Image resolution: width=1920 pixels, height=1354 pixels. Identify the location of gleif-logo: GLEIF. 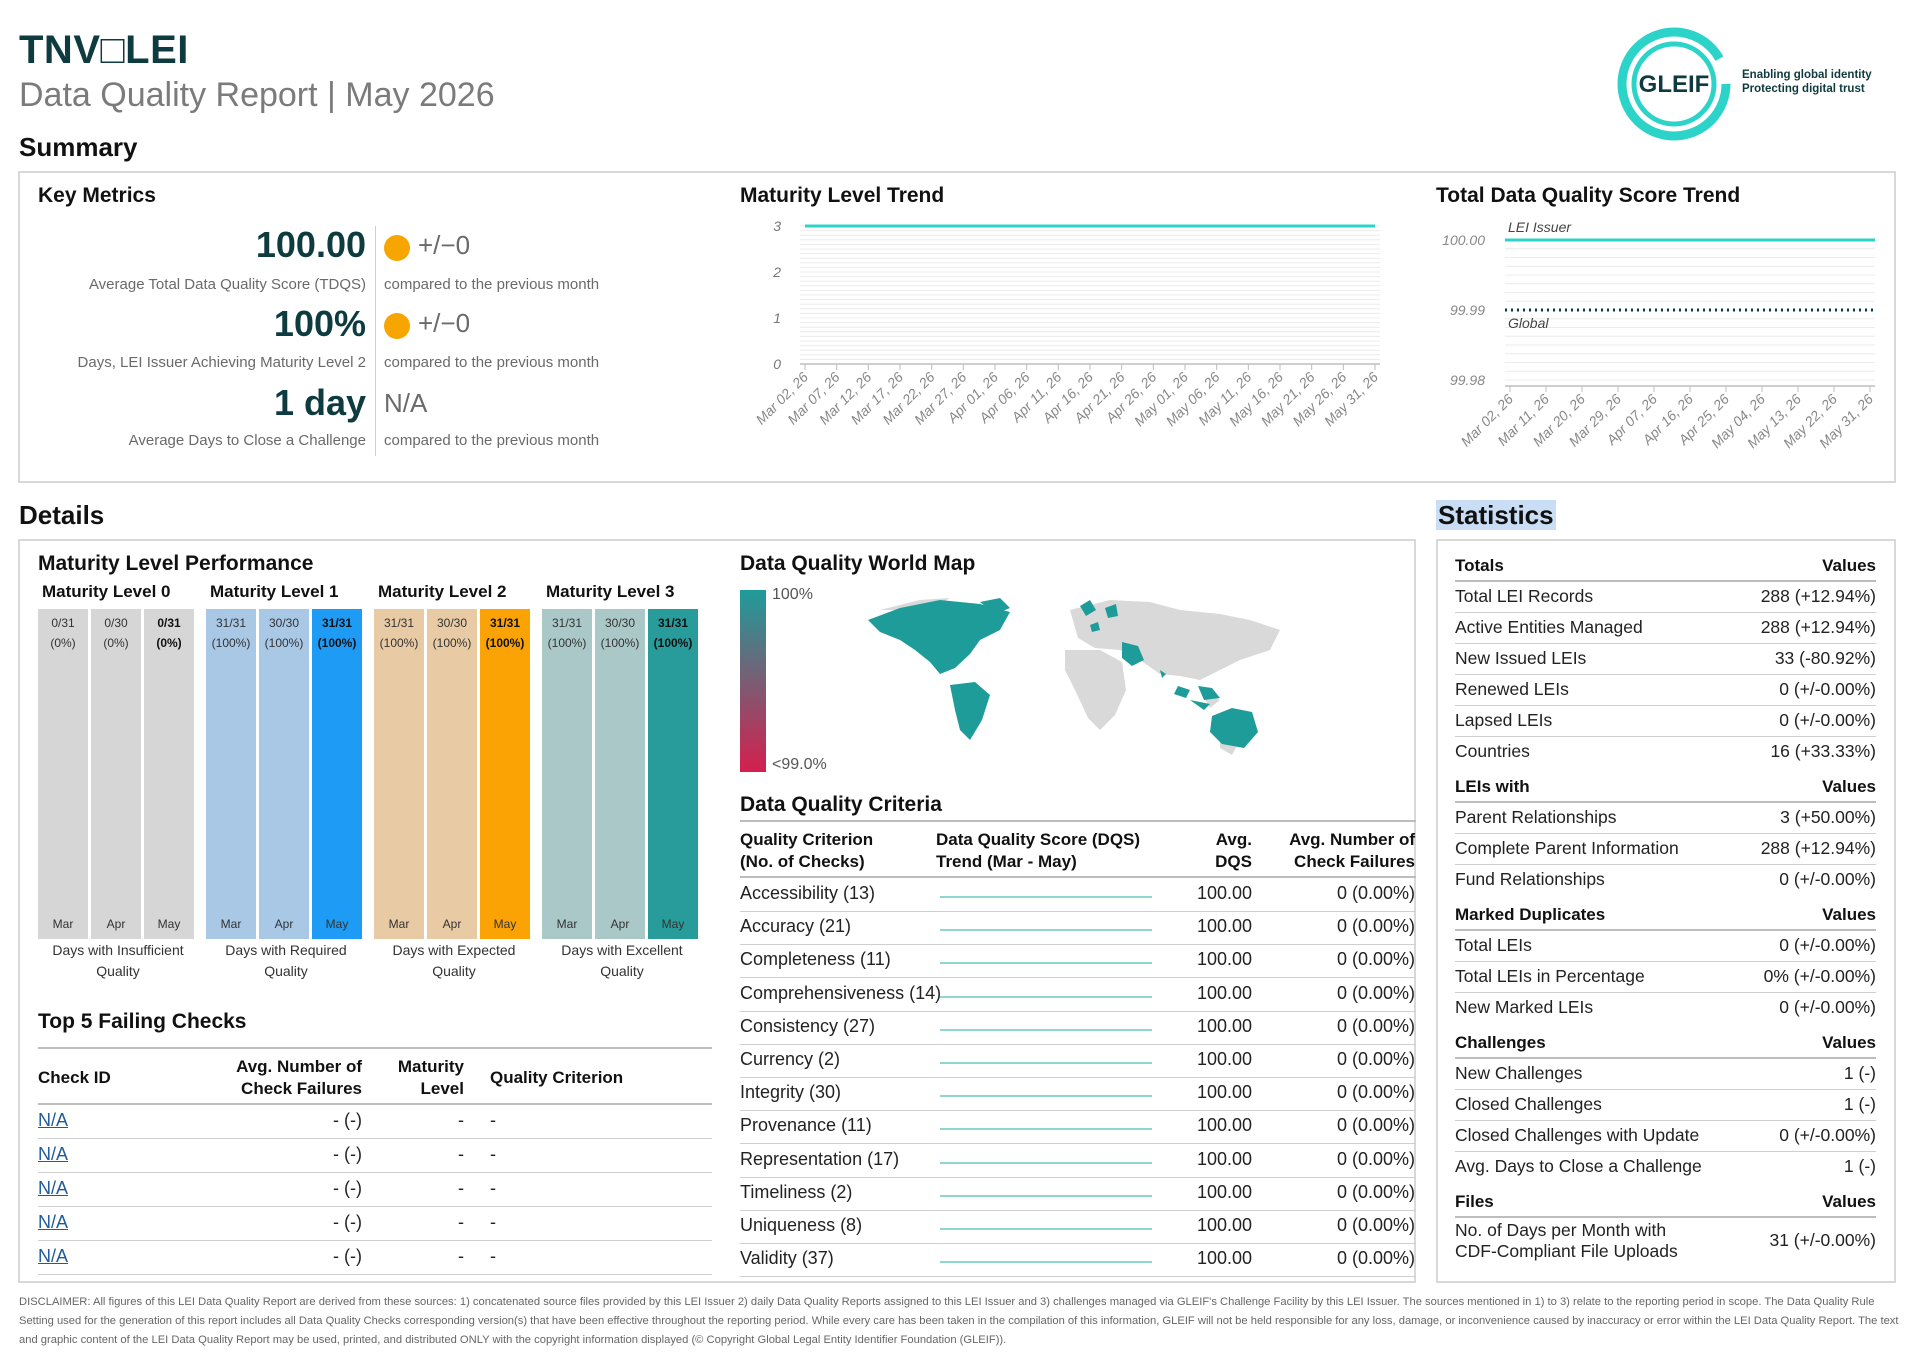
(1674, 84).